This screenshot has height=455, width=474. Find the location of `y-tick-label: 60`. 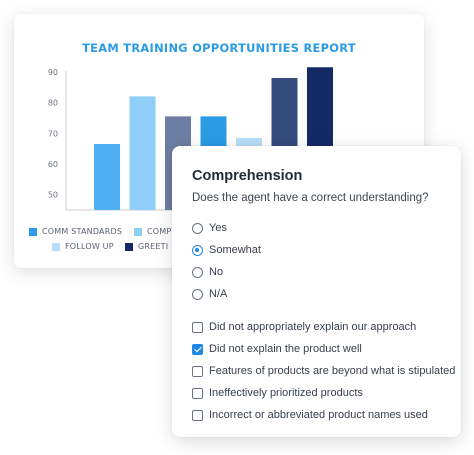

y-tick-label: 60 is located at coordinates (53, 164).